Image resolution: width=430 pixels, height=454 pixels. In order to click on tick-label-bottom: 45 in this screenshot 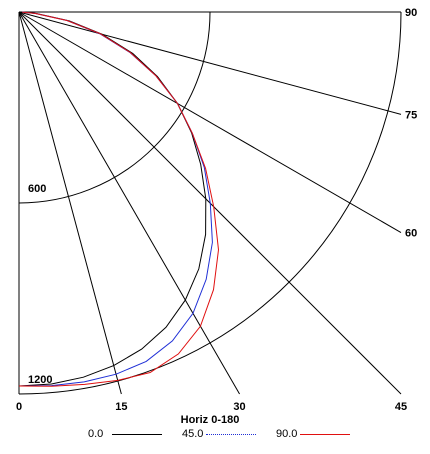, I will do `click(401, 407)`.